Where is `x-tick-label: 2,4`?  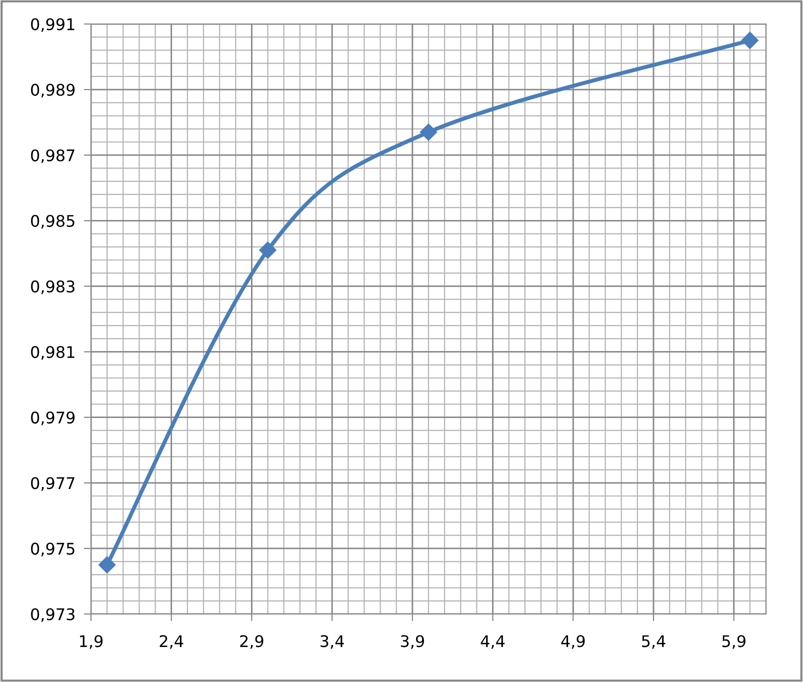
x-tick-label: 2,4 is located at coordinates (172, 642).